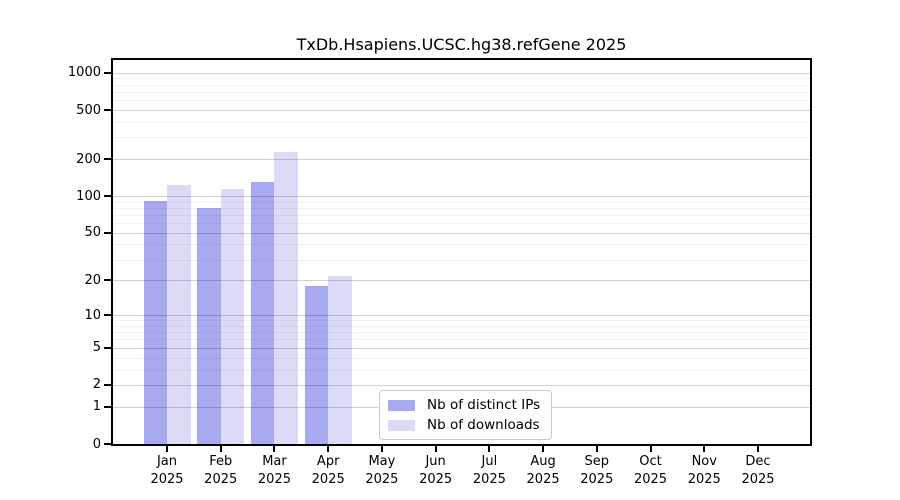  What do you see at coordinates (96, 407) in the screenshot?
I see `y-tick-label: 1` at bounding box center [96, 407].